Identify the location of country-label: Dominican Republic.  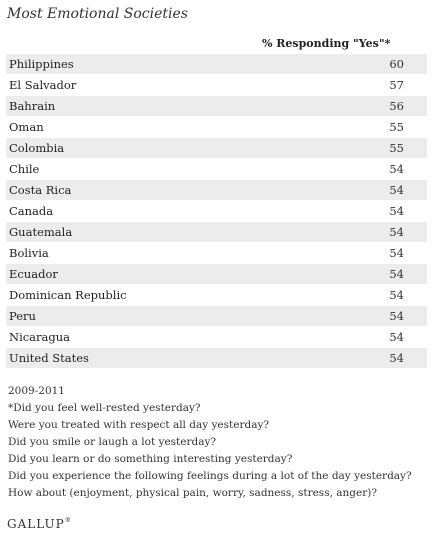
(68, 295).